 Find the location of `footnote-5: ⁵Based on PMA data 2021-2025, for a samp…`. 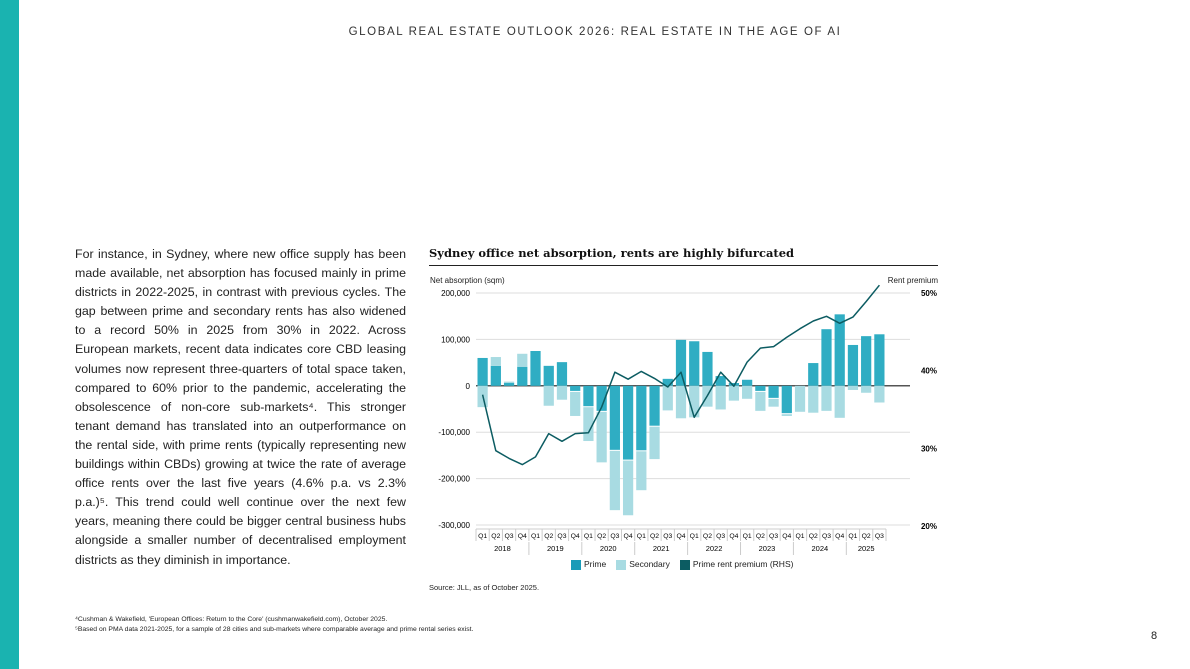

footnote-5: ⁵Based on PMA data 2021-2025, for a samp… is located at coordinates (274, 629).